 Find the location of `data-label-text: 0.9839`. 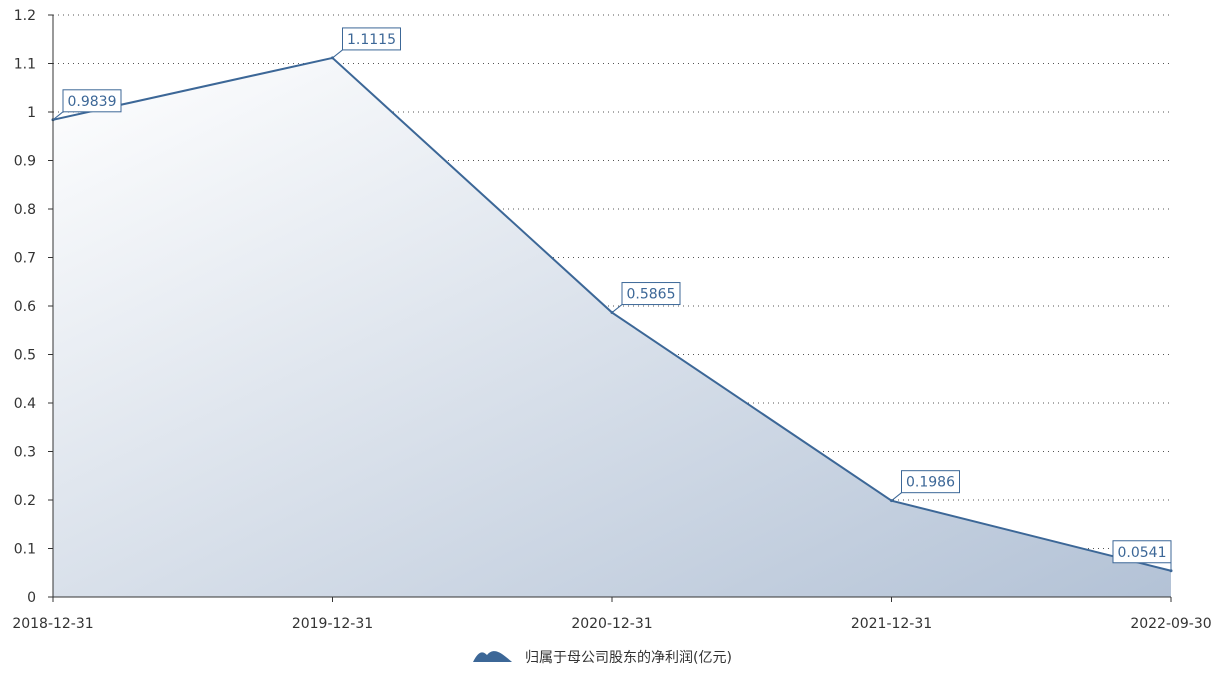

data-label-text: 0.9839 is located at coordinates (92, 102).